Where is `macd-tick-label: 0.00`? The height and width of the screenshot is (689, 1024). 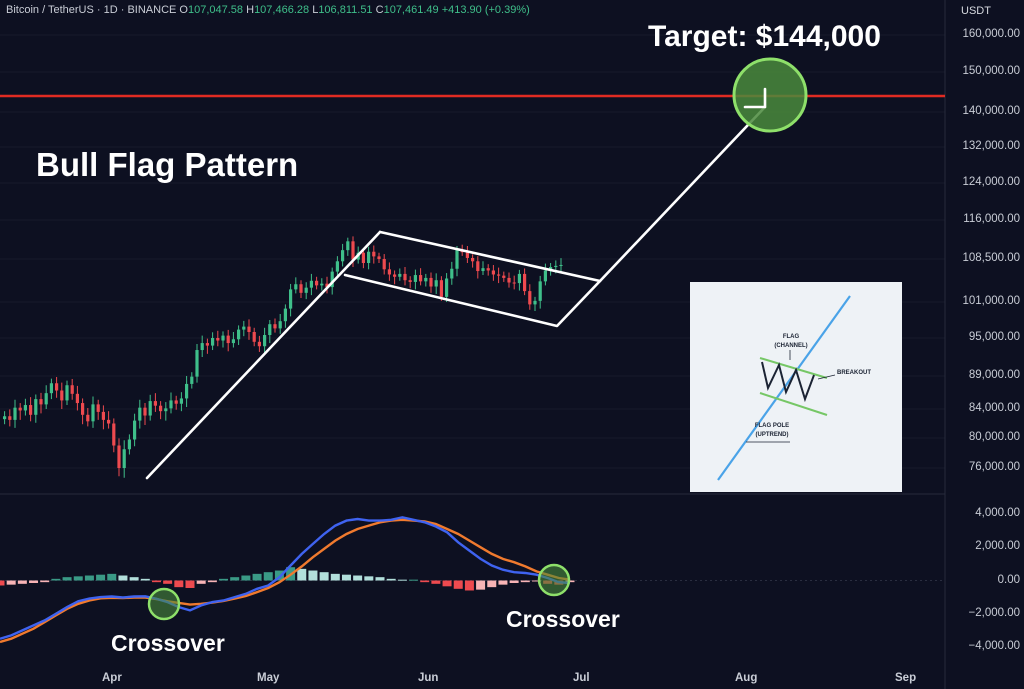
macd-tick-label: 0.00 is located at coordinates (1008, 579).